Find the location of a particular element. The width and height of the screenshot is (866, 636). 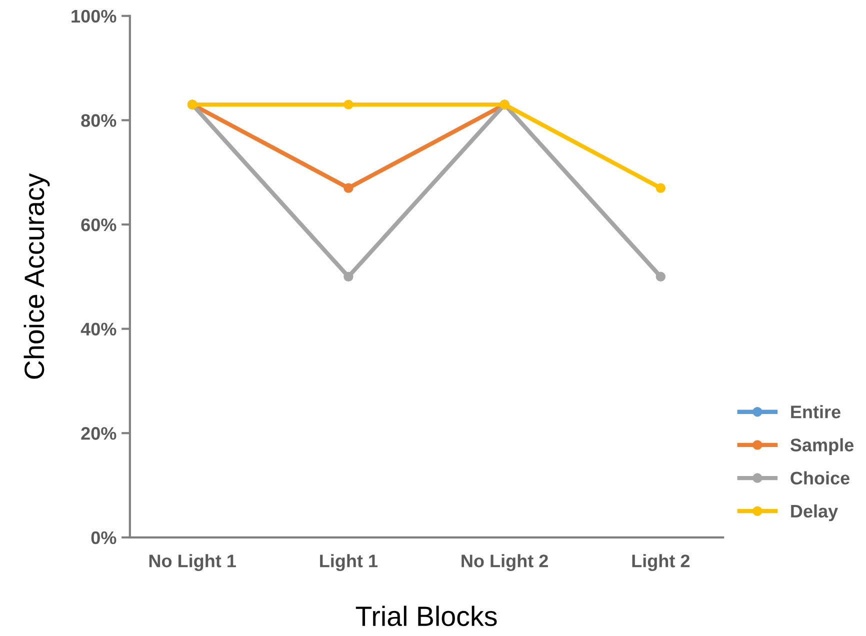

y-tick-label: 0% is located at coordinates (103, 537).